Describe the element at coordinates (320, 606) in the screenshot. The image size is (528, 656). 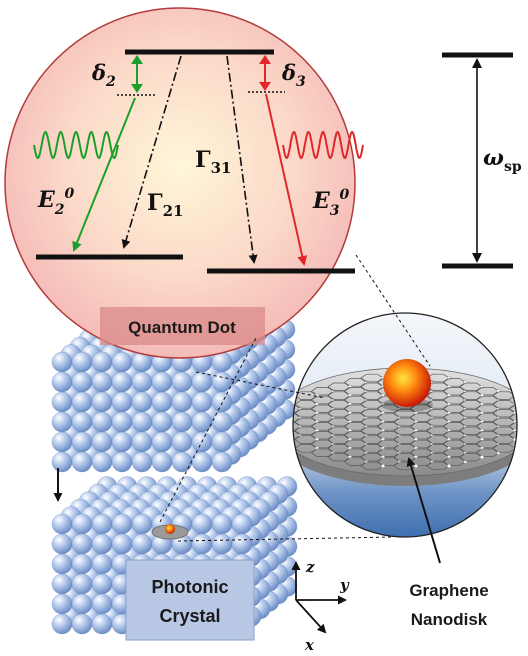
I see `coordinate-axes: z y x` at that location.